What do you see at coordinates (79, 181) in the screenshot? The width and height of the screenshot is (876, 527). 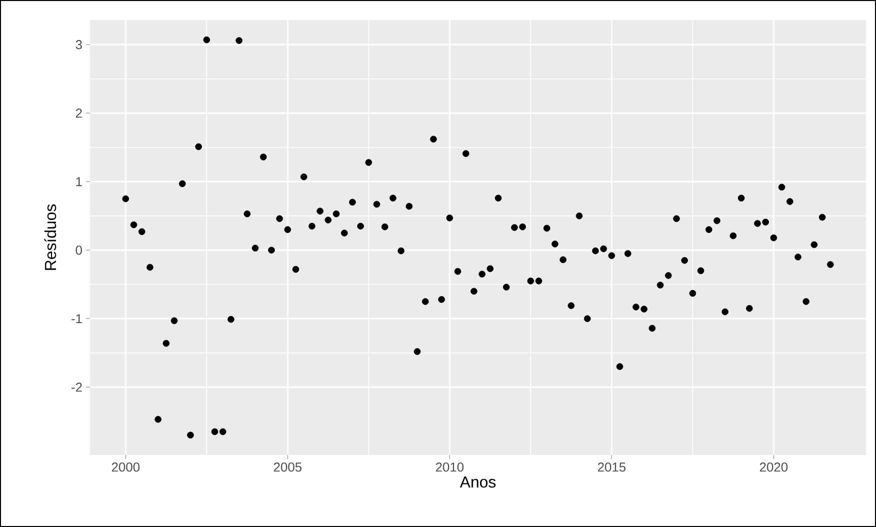 I see `y-tick-label: 1` at bounding box center [79, 181].